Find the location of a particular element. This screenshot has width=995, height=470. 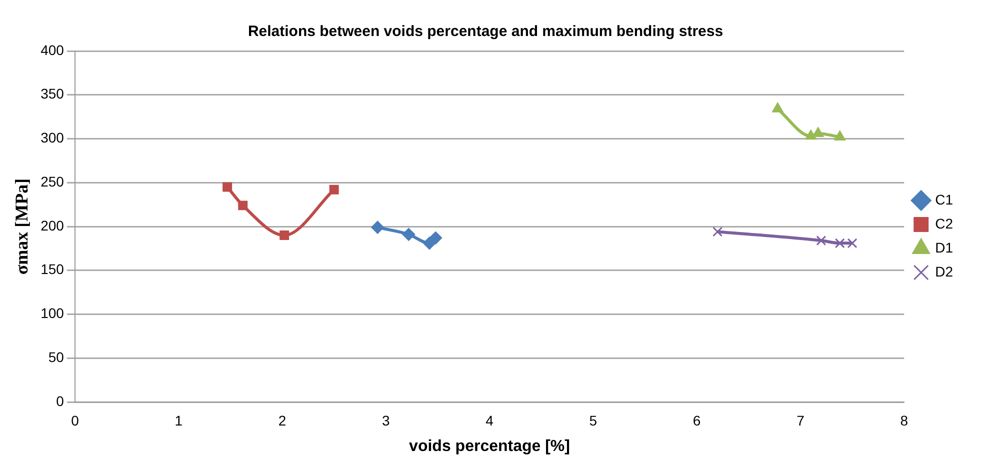

y-axis-title: σmax [MPa] is located at coordinates (21, 226).